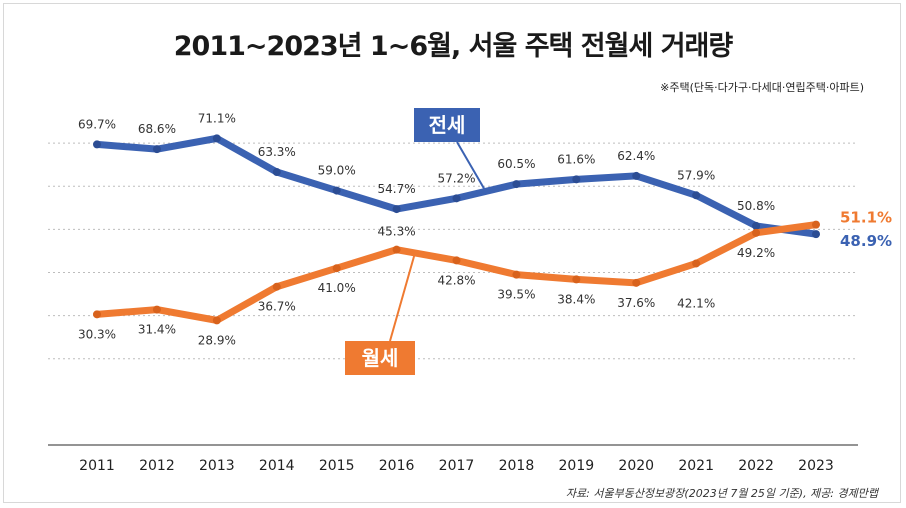 This screenshot has width=906, height=508. Describe the element at coordinates (157, 330) in the screenshot. I see `wolse-data-label: 31.4%` at that location.